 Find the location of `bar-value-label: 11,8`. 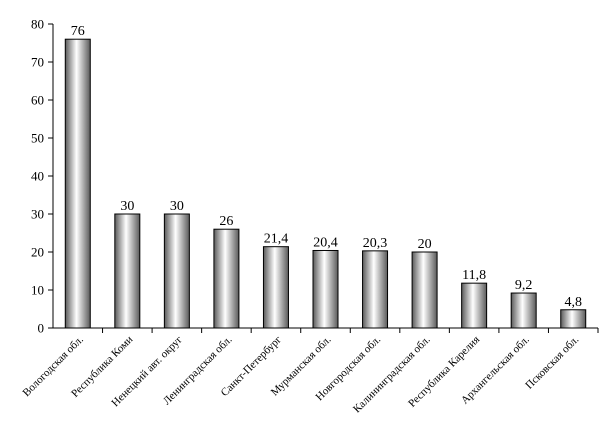

bar-value-label: 11,8 is located at coordinates (474, 275).